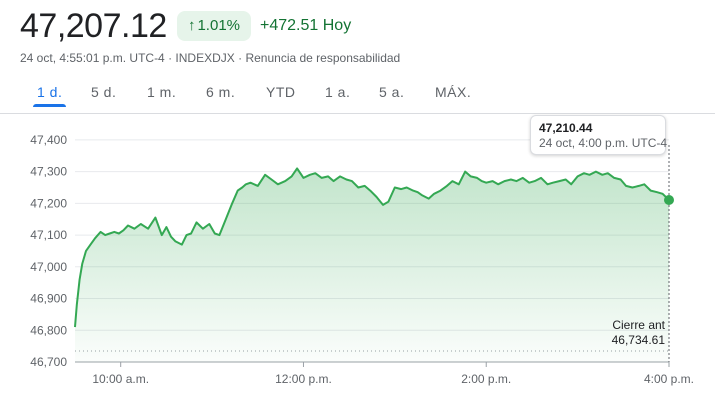 This screenshot has width=715, height=404. Describe the element at coordinates (120, 379) in the screenshot. I see `x-tick-label: 10:00 a.m.` at that location.